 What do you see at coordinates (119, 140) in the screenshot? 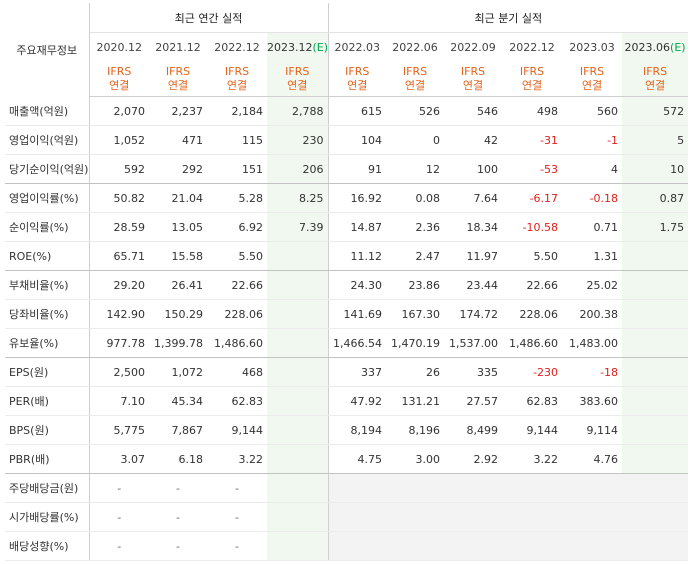
I see `annual-value: 1,052` at bounding box center [119, 140].